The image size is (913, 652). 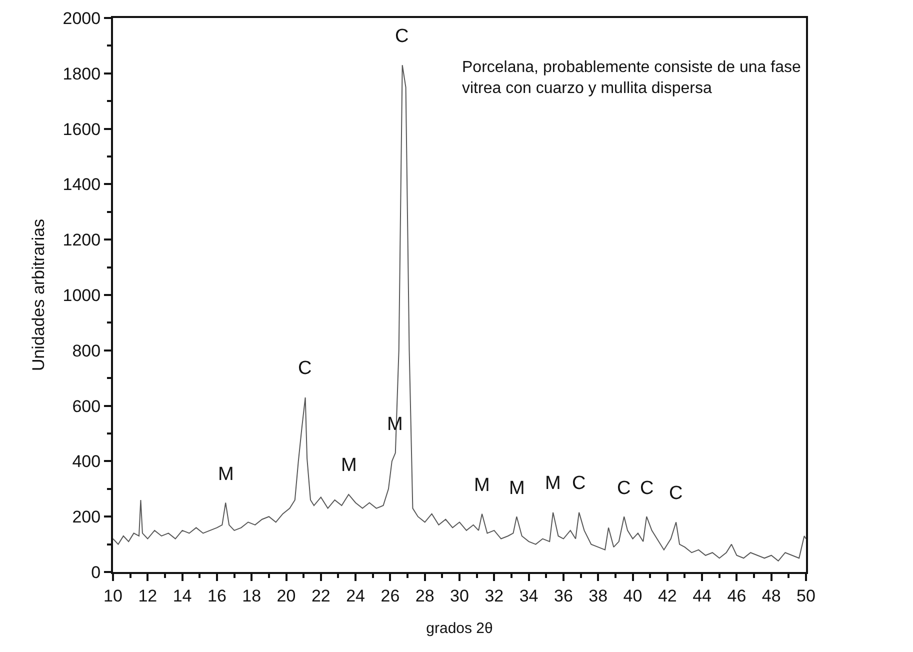 I want to click on x-tick-label: 46, so click(x=736, y=596).